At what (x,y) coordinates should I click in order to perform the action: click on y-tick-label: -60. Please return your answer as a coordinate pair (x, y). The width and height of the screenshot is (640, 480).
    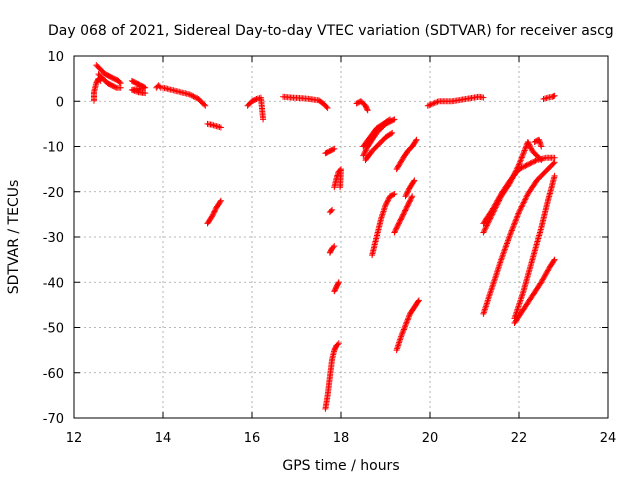
    Looking at the image, I should click on (53, 374).